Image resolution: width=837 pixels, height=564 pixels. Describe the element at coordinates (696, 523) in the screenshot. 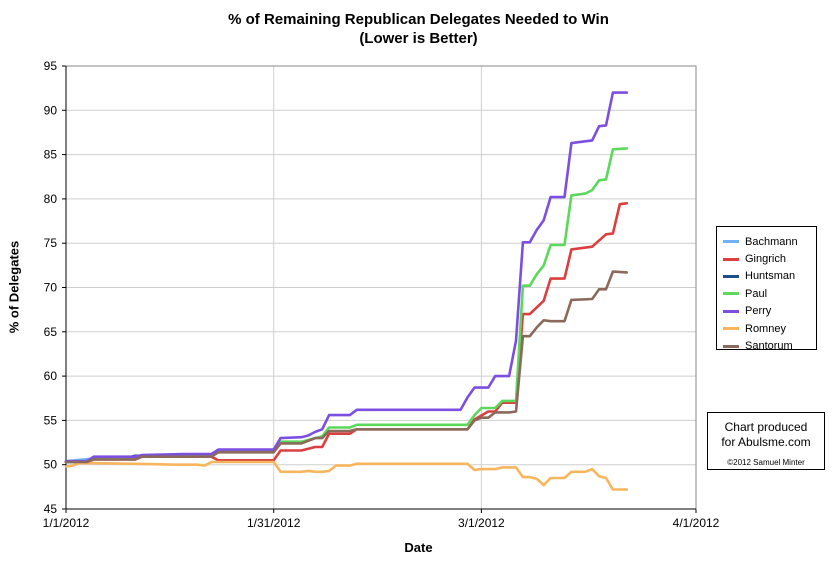

I see `x-tick-label: 4/1/2012` at that location.